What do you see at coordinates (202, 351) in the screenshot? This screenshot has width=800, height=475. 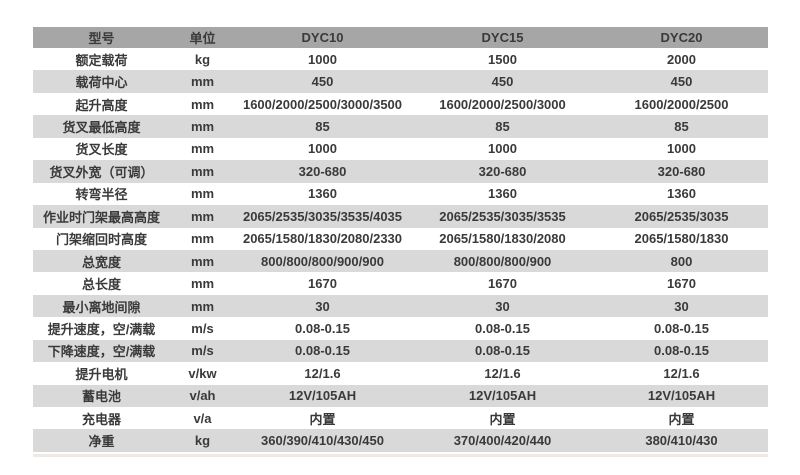 I see `unit-value: m/s` at bounding box center [202, 351].